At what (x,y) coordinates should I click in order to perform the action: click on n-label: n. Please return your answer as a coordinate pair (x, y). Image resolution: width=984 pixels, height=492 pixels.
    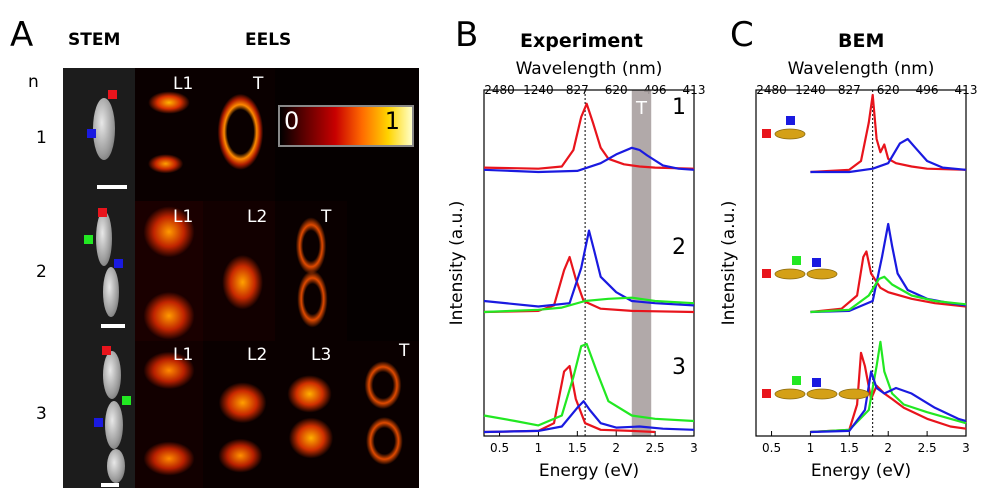
    Looking at the image, I should click on (33, 82).